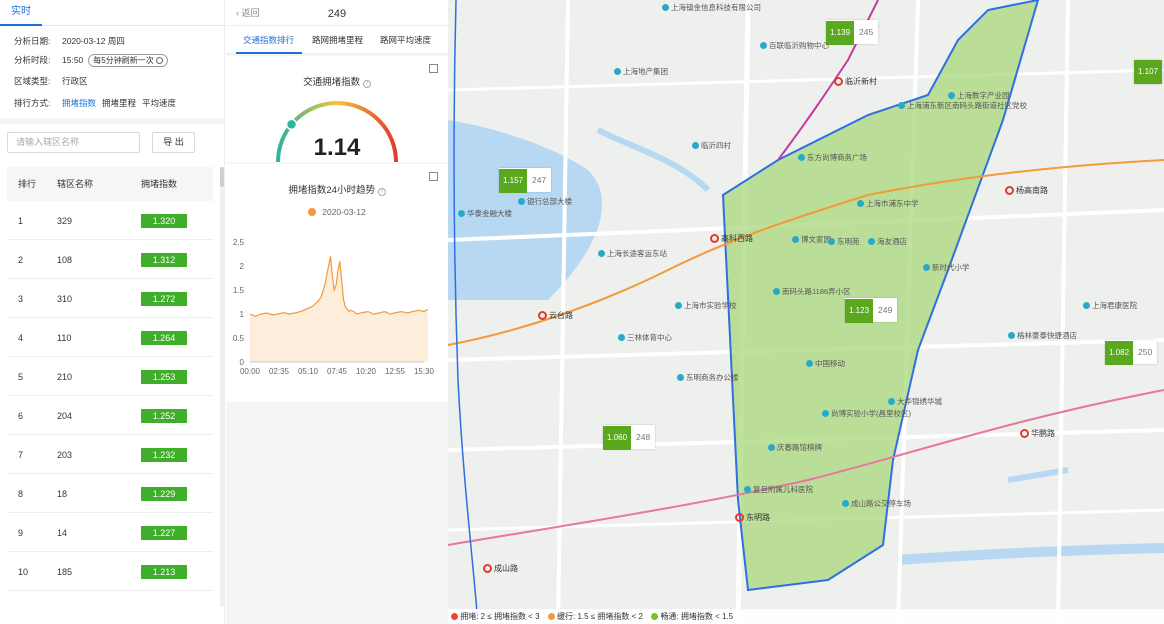  Describe the element at coordinates (852, 32) in the screenshot. I see `map-district-tag: 1.139 245` at that location.